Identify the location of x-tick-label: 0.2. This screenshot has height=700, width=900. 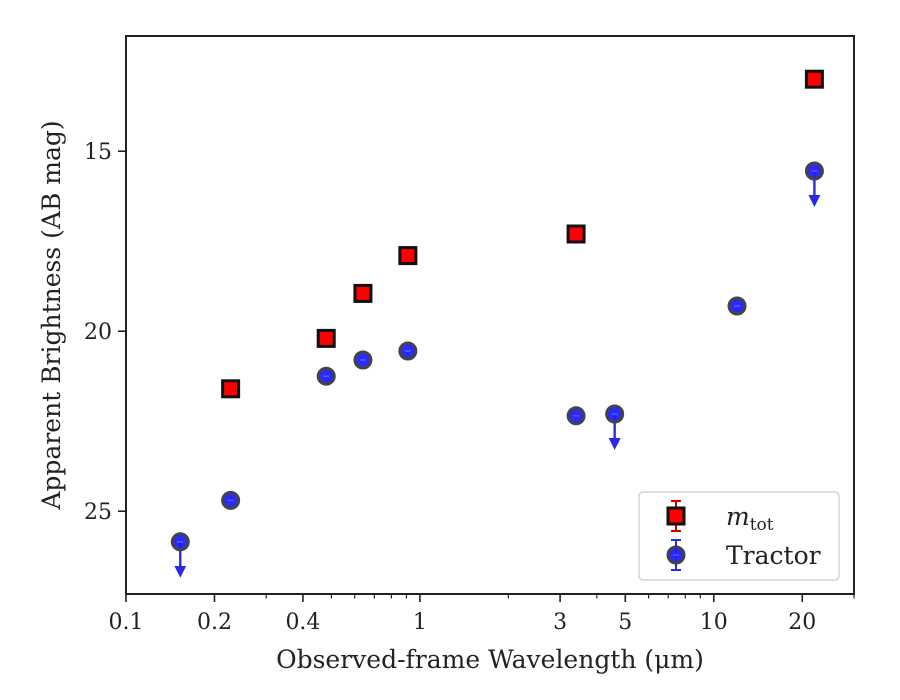
(214, 622).